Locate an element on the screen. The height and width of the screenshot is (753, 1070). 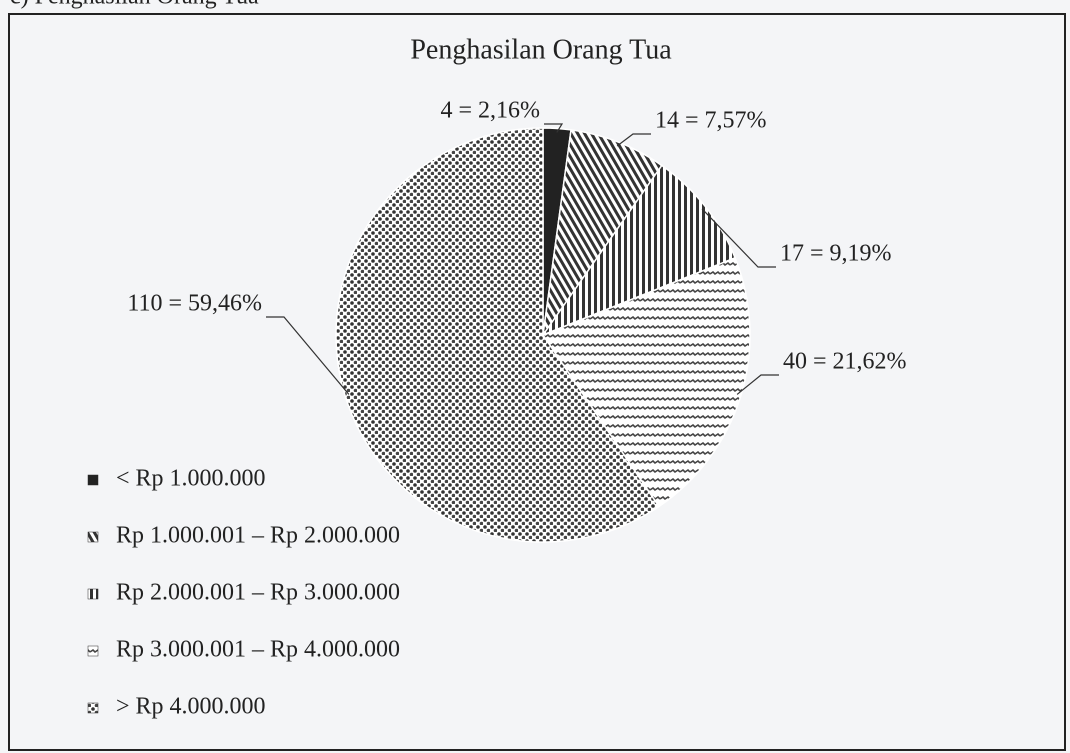
data-label: 14 = 7,57% is located at coordinates (711, 121).